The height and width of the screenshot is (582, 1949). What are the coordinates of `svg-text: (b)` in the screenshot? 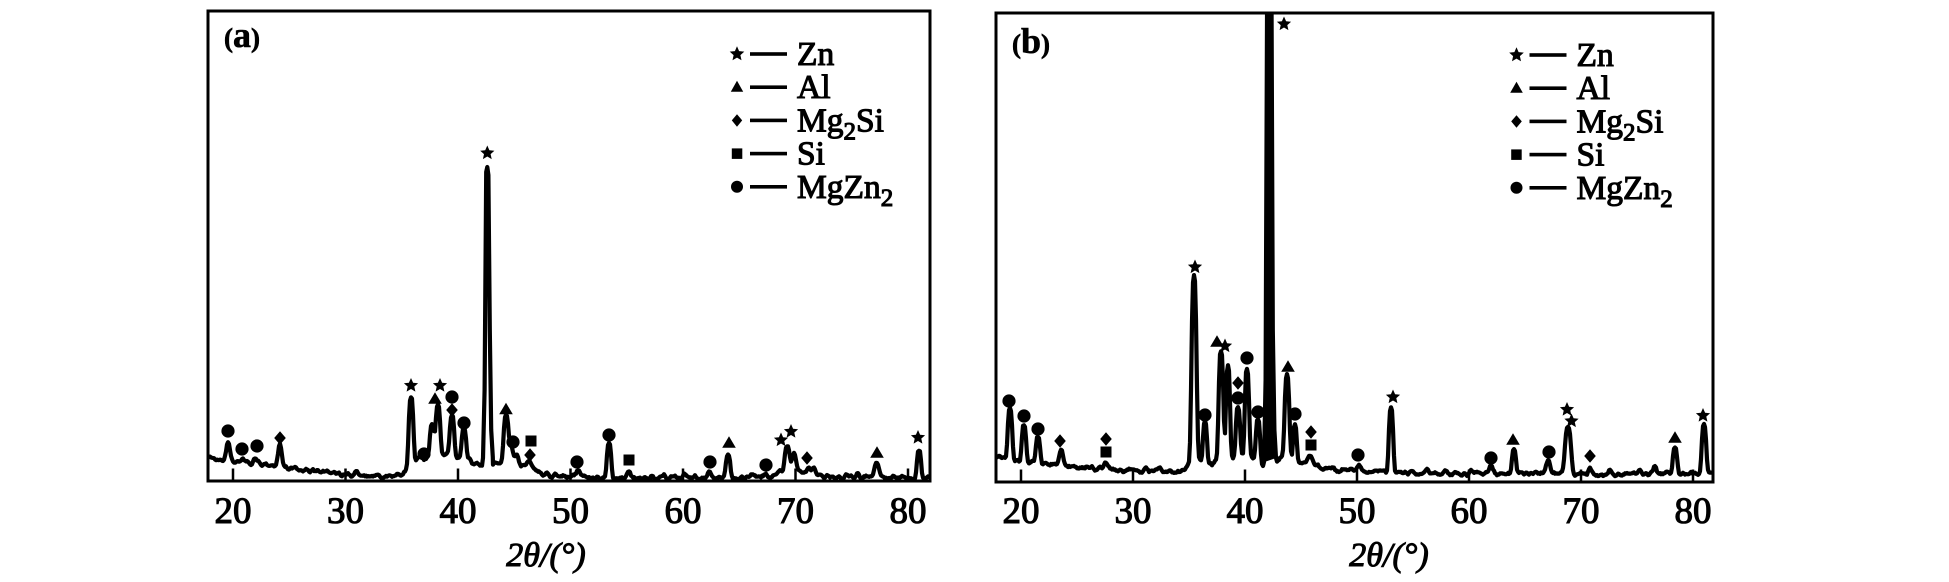 It's located at (1031, 41).